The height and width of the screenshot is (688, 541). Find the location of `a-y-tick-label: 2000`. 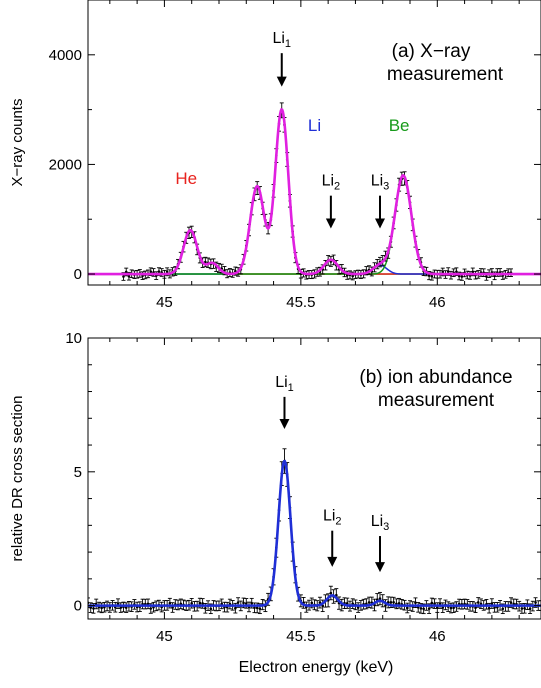

a-y-tick-label: 2000 is located at coordinates (65, 164).